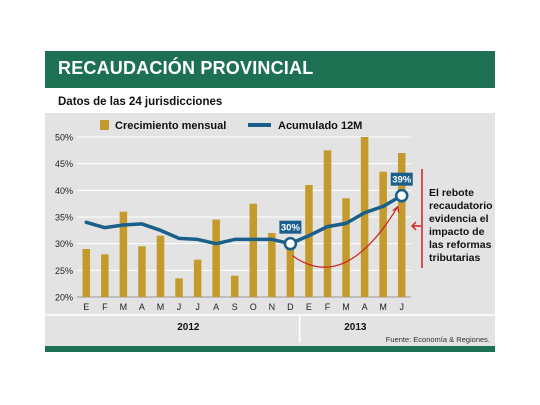 The height and width of the screenshot is (405, 540). What do you see at coordinates (270, 328) in the screenshot?
I see `year-axis: 2012 2013` at bounding box center [270, 328].